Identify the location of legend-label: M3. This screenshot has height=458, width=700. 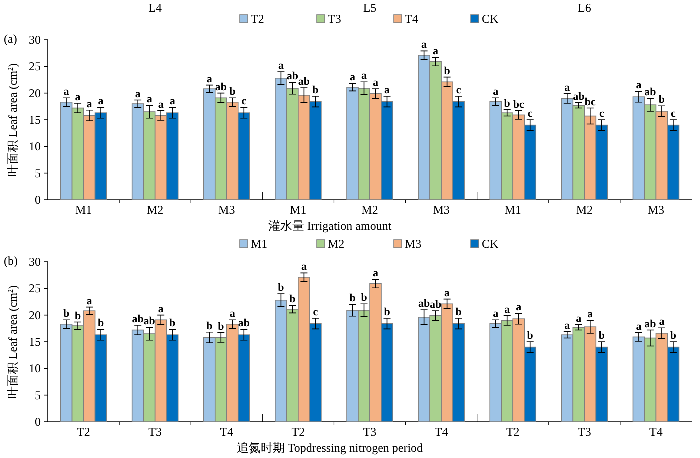
(413, 244).